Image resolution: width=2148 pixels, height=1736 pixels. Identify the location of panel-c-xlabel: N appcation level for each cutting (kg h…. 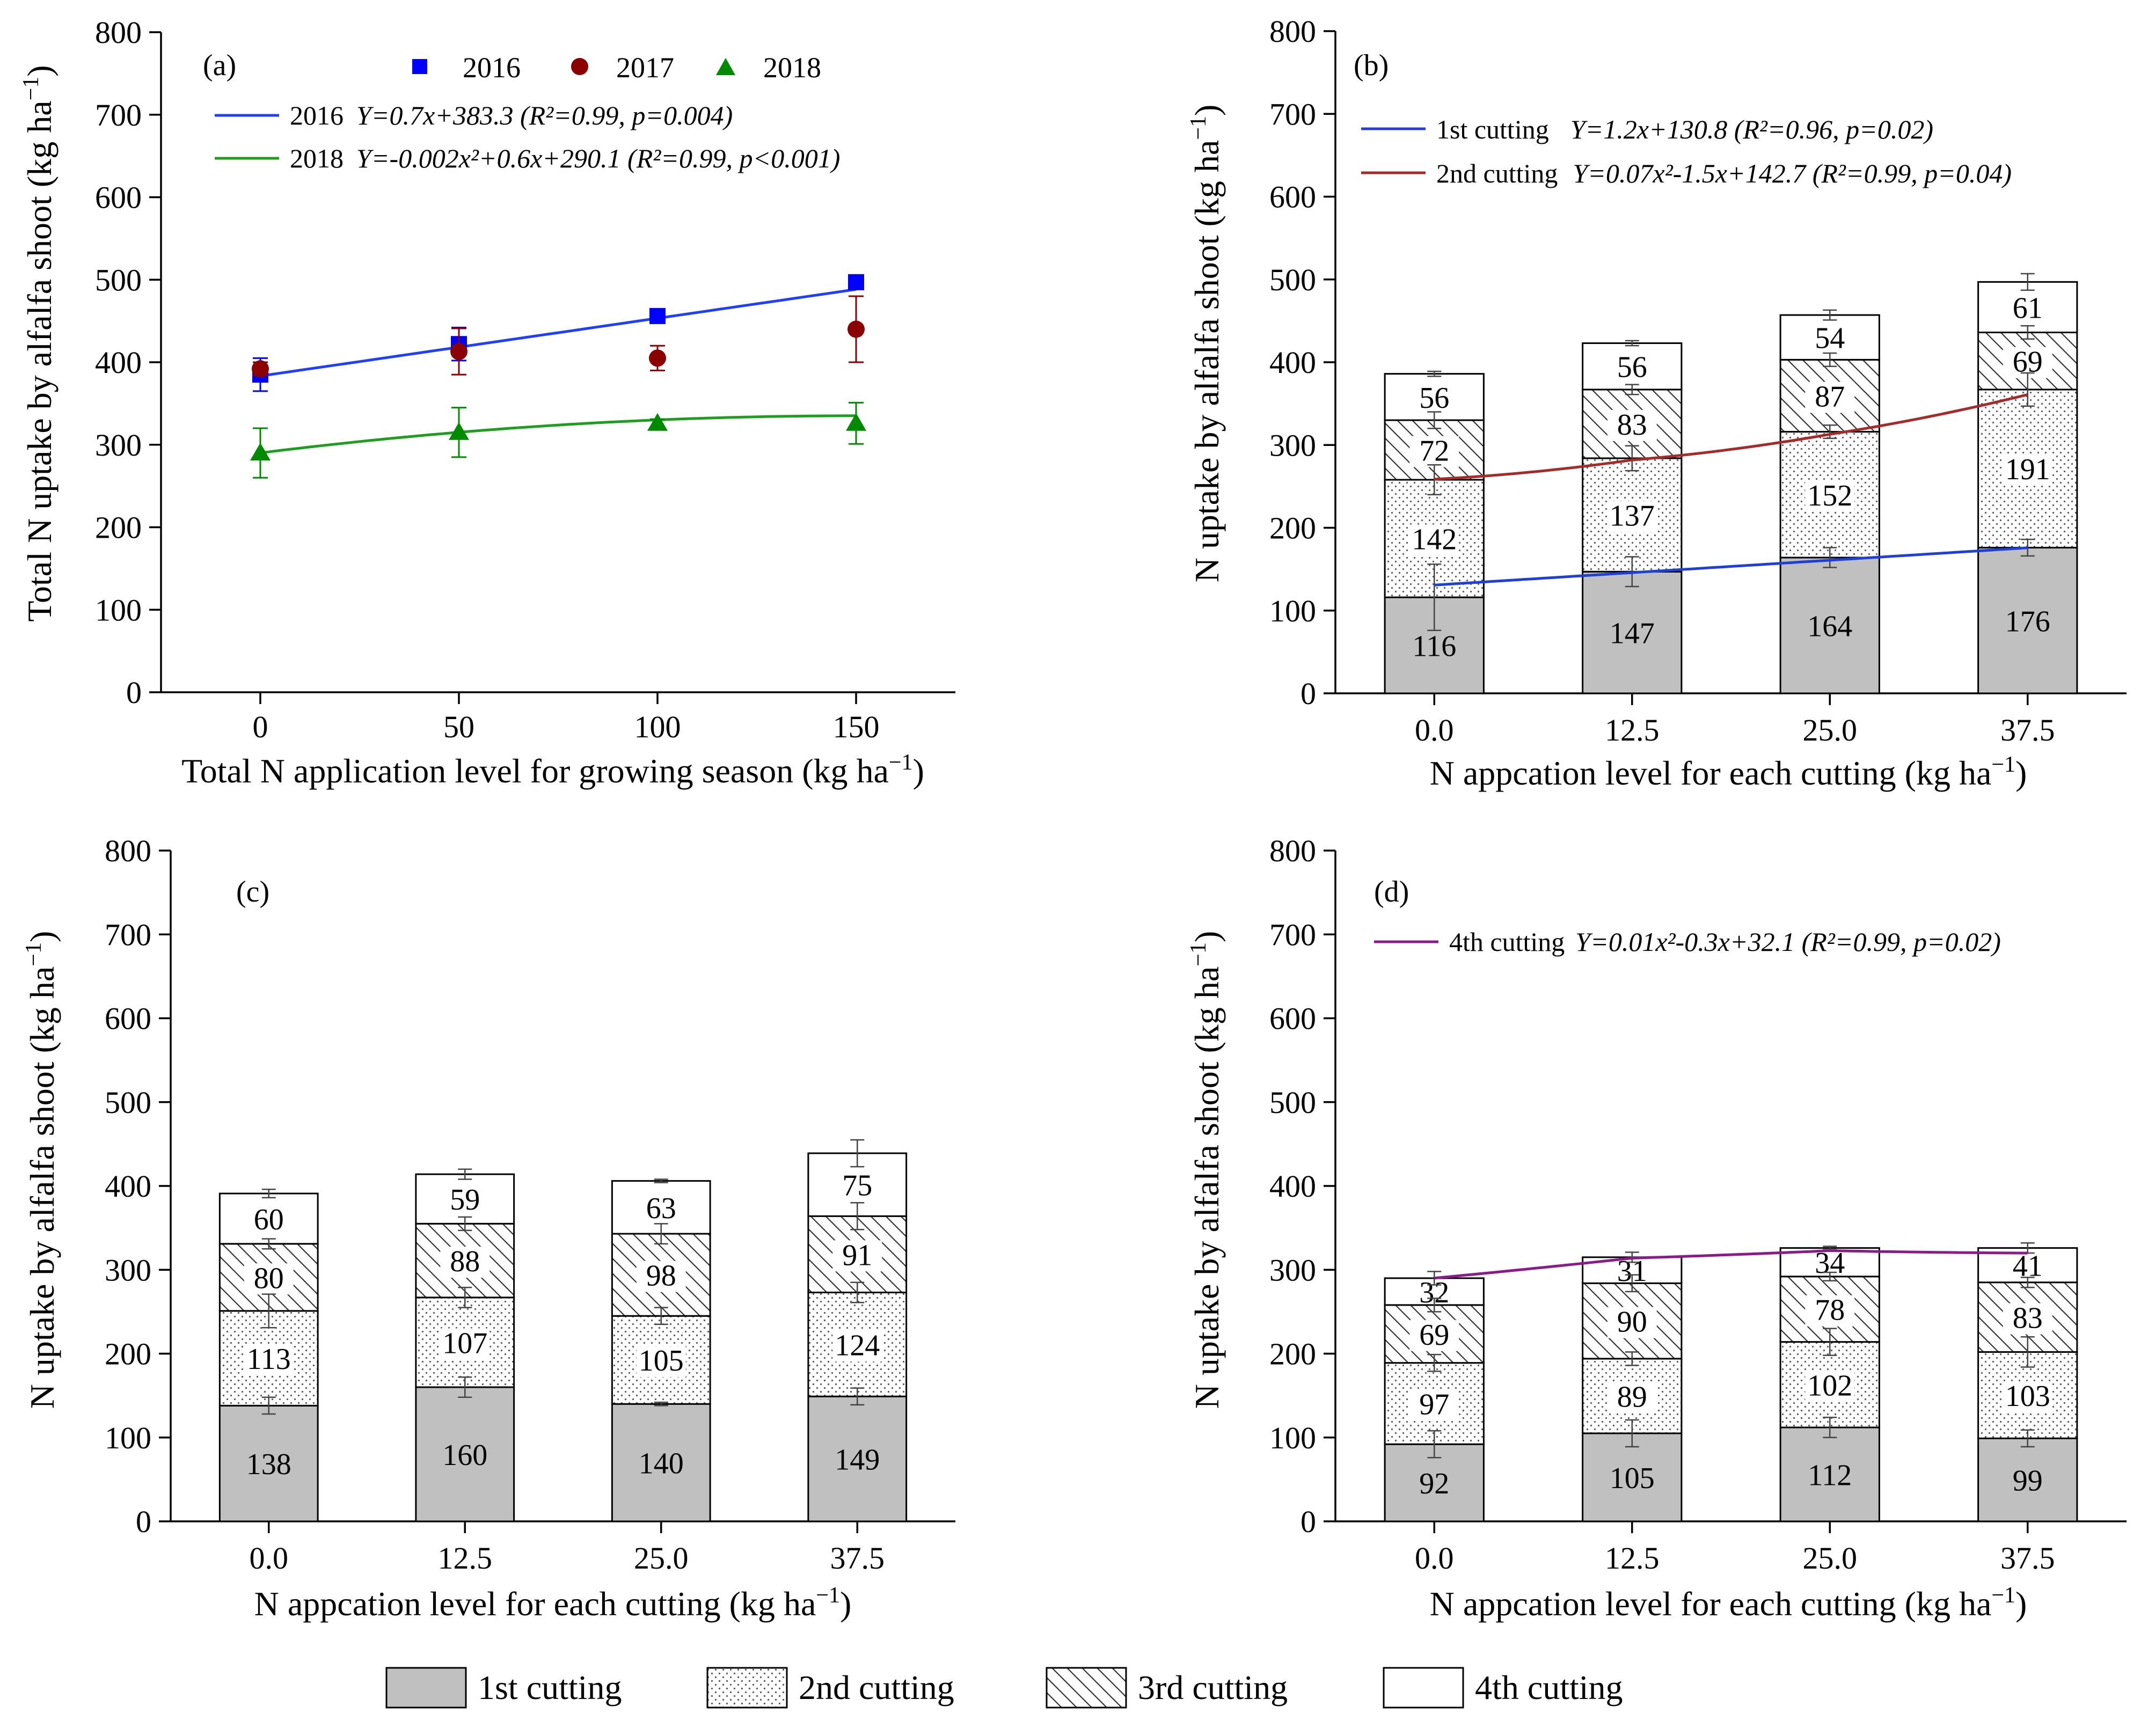
(553, 1603).